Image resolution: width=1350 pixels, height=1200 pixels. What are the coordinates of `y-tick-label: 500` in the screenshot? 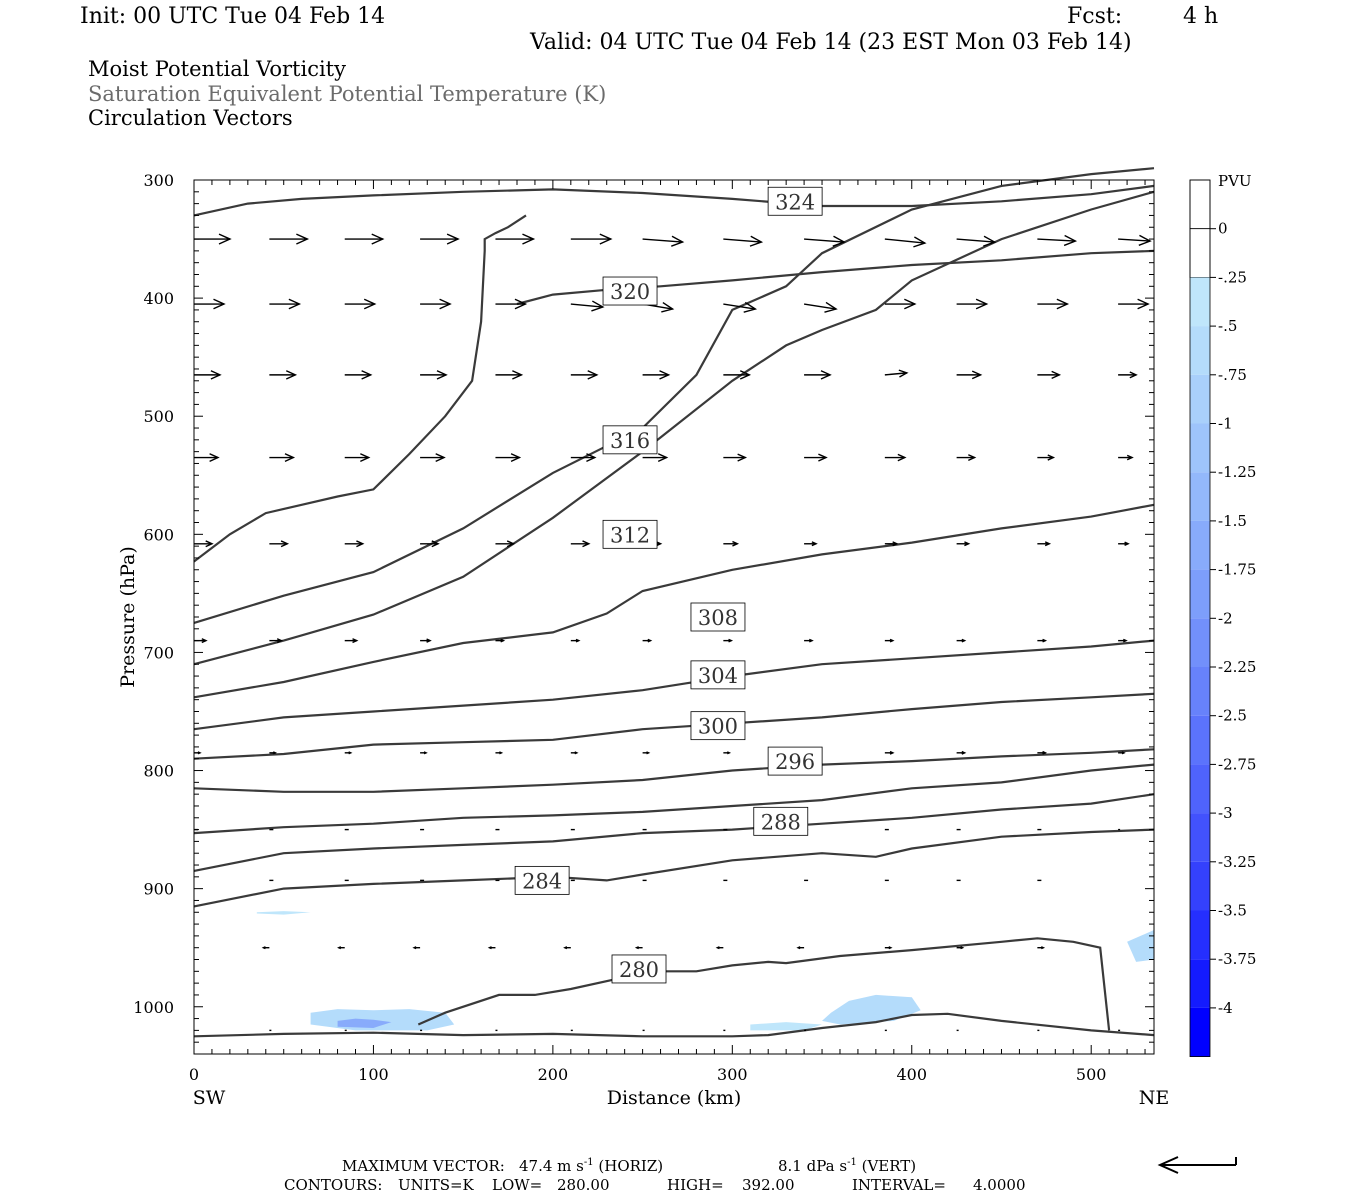 It's located at (158, 416).